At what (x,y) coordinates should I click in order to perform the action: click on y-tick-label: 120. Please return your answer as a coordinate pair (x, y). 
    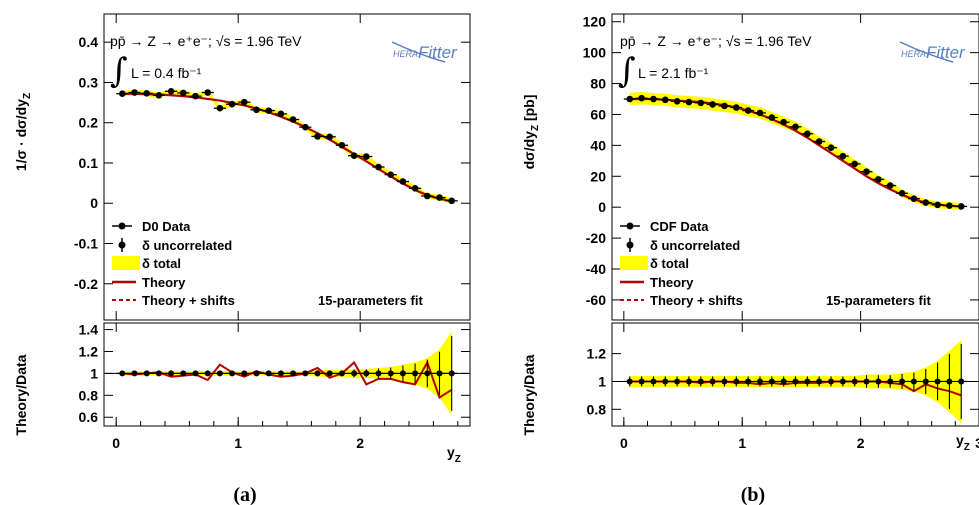
    Looking at the image, I should click on (595, 22).